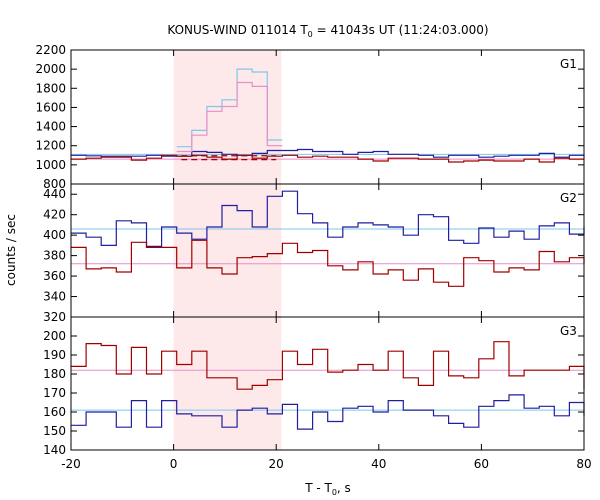 The height and width of the screenshot is (500, 600). I want to click on x-tick-label: 40, so click(378, 464).